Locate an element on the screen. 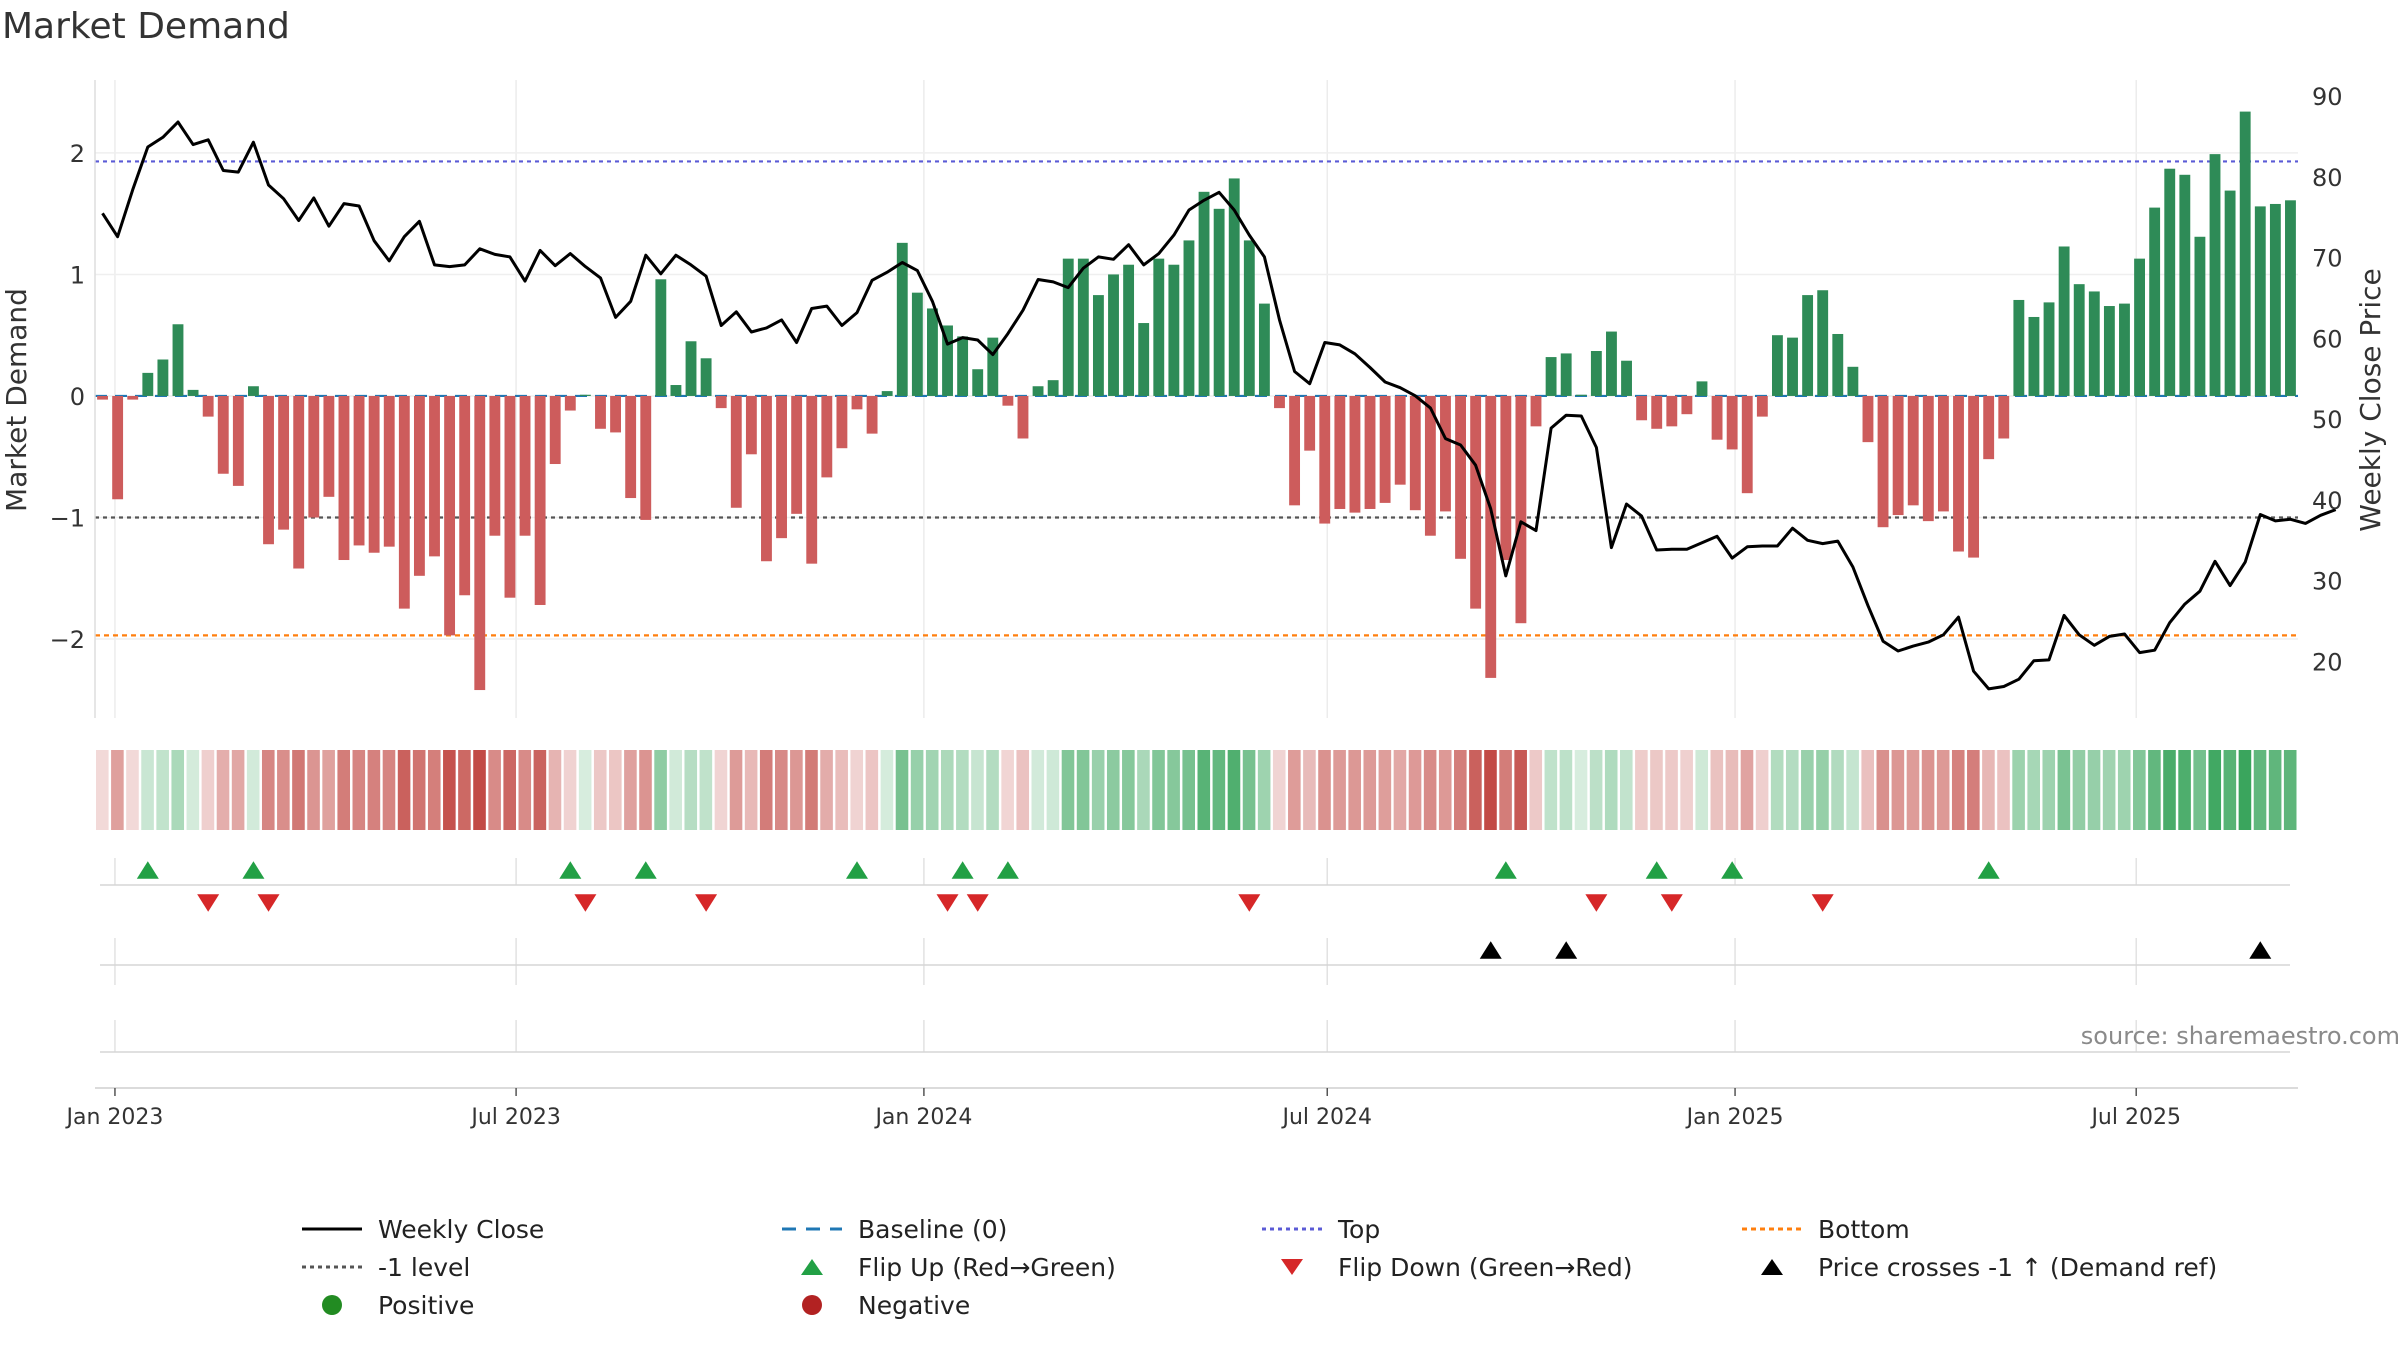 This screenshot has height=1350, width=2400. x-tick-label: Jul 2025 is located at coordinates (2135, 1117).